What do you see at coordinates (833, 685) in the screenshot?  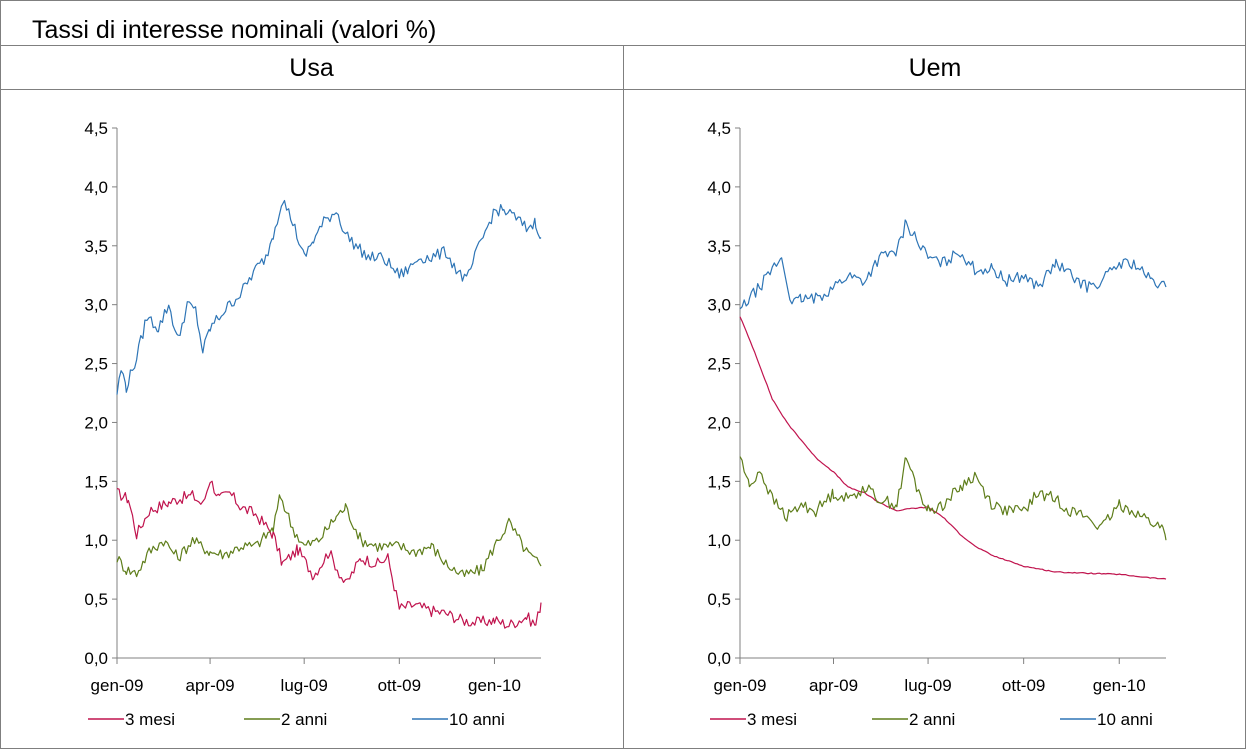 I see `uem-x-tick-label: apr-09` at bounding box center [833, 685].